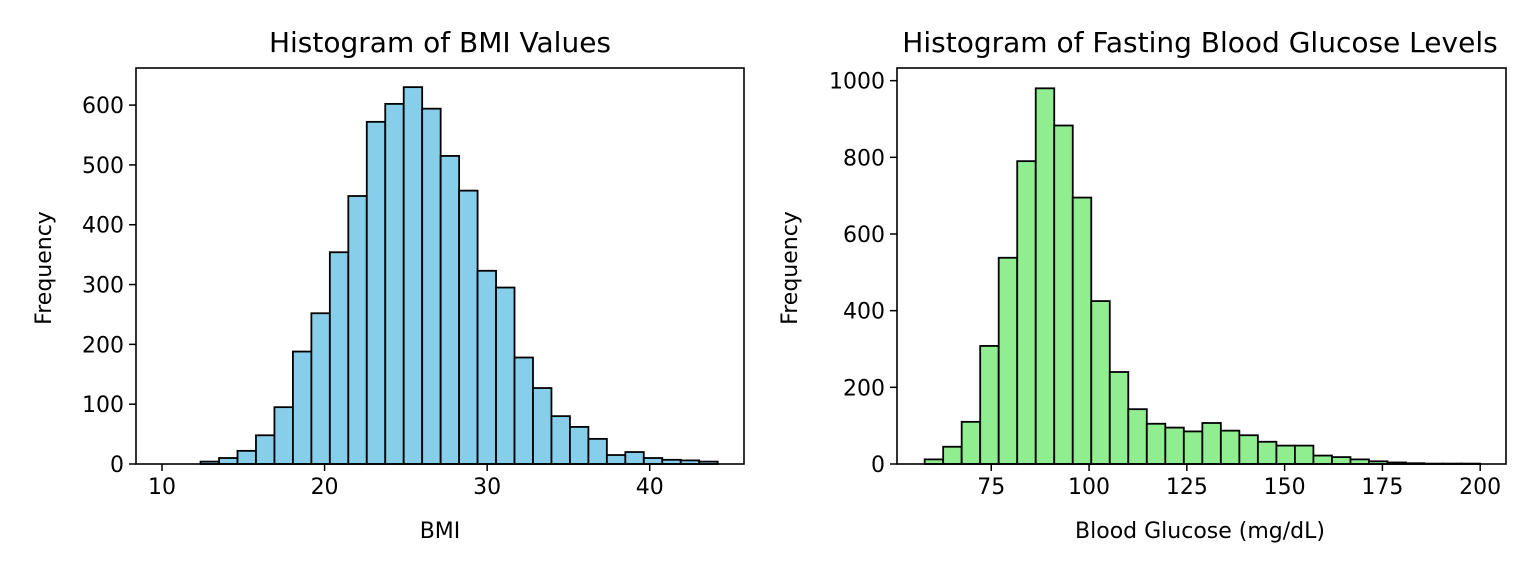 The width and height of the screenshot is (1536, 576). Describe the element at coordinates (1200, 531) in the screenshot. I see `x-axis-label-glucose: Blood Glucose (mg/dL)` at that location.